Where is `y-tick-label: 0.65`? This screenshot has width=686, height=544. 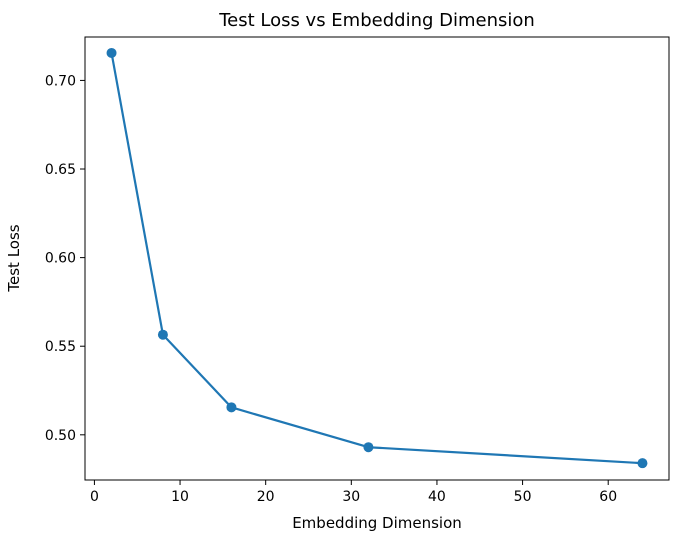
y-tick-label: 0.65 is located at coordinates (60, 170).